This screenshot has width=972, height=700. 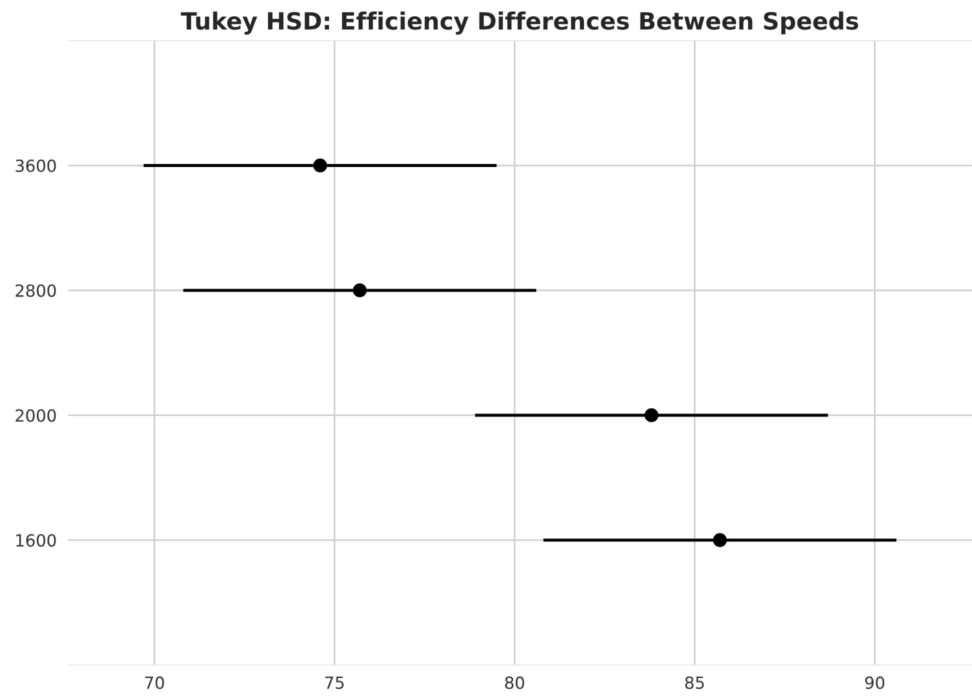 What do you see at coordinates (874, 683) in the screenshot?
I see `x-tick-label: 90` at bounding box center [874, 683].